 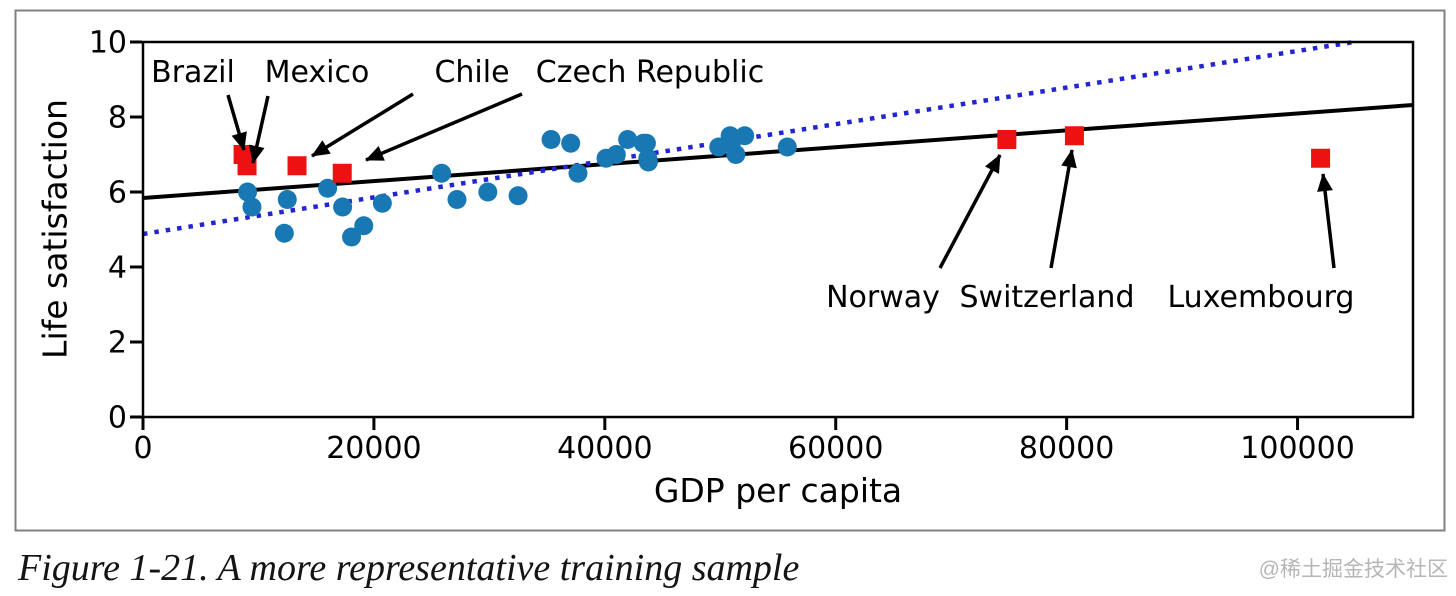 I want to click on watermark-text: @稀土掘金技术社区, so click(x=1353, y=569).